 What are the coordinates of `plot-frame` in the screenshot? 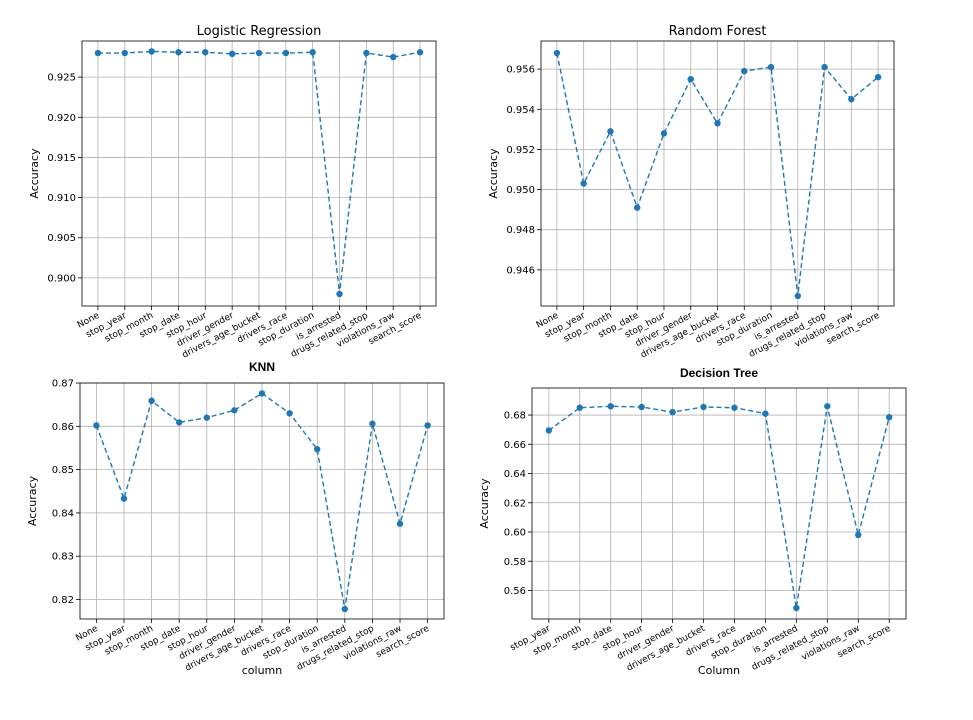 It's located at (719, 503).